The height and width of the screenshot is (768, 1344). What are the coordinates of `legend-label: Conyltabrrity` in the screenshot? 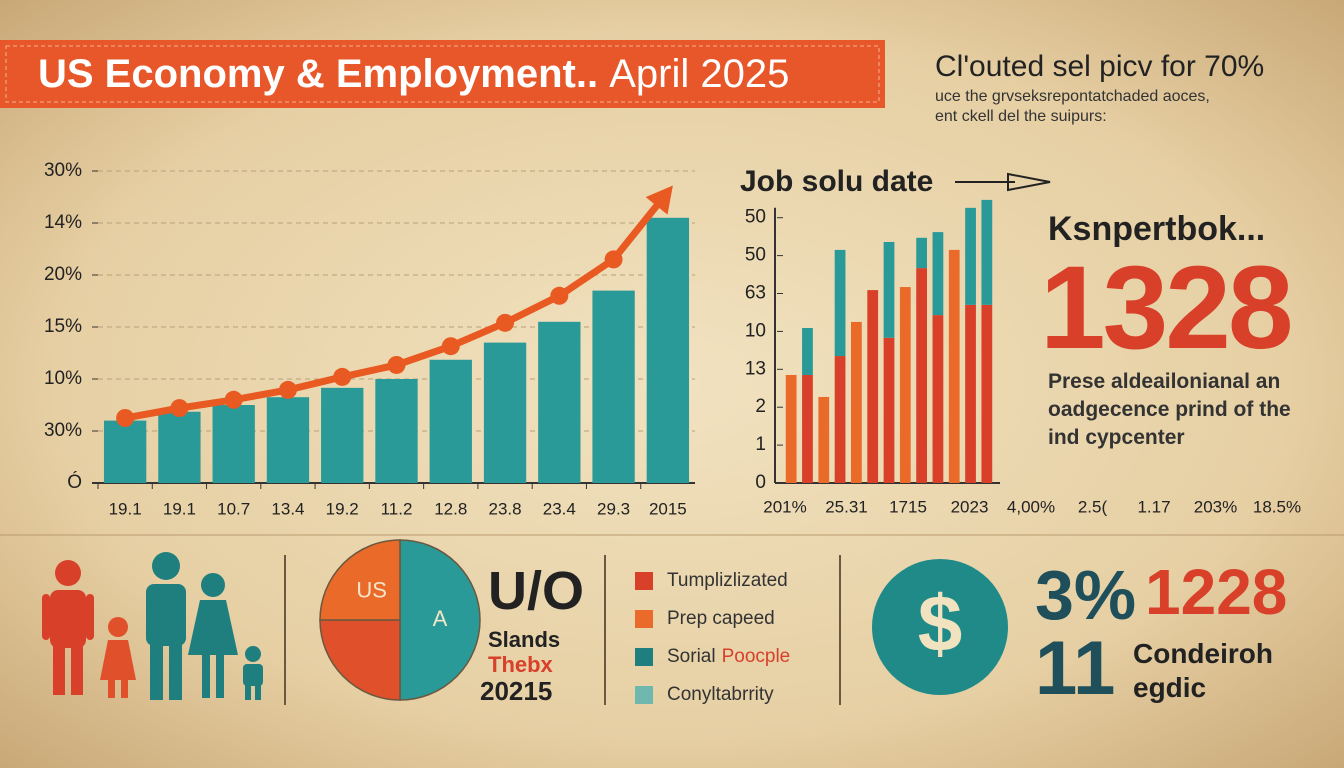 It's located at (720, 694).